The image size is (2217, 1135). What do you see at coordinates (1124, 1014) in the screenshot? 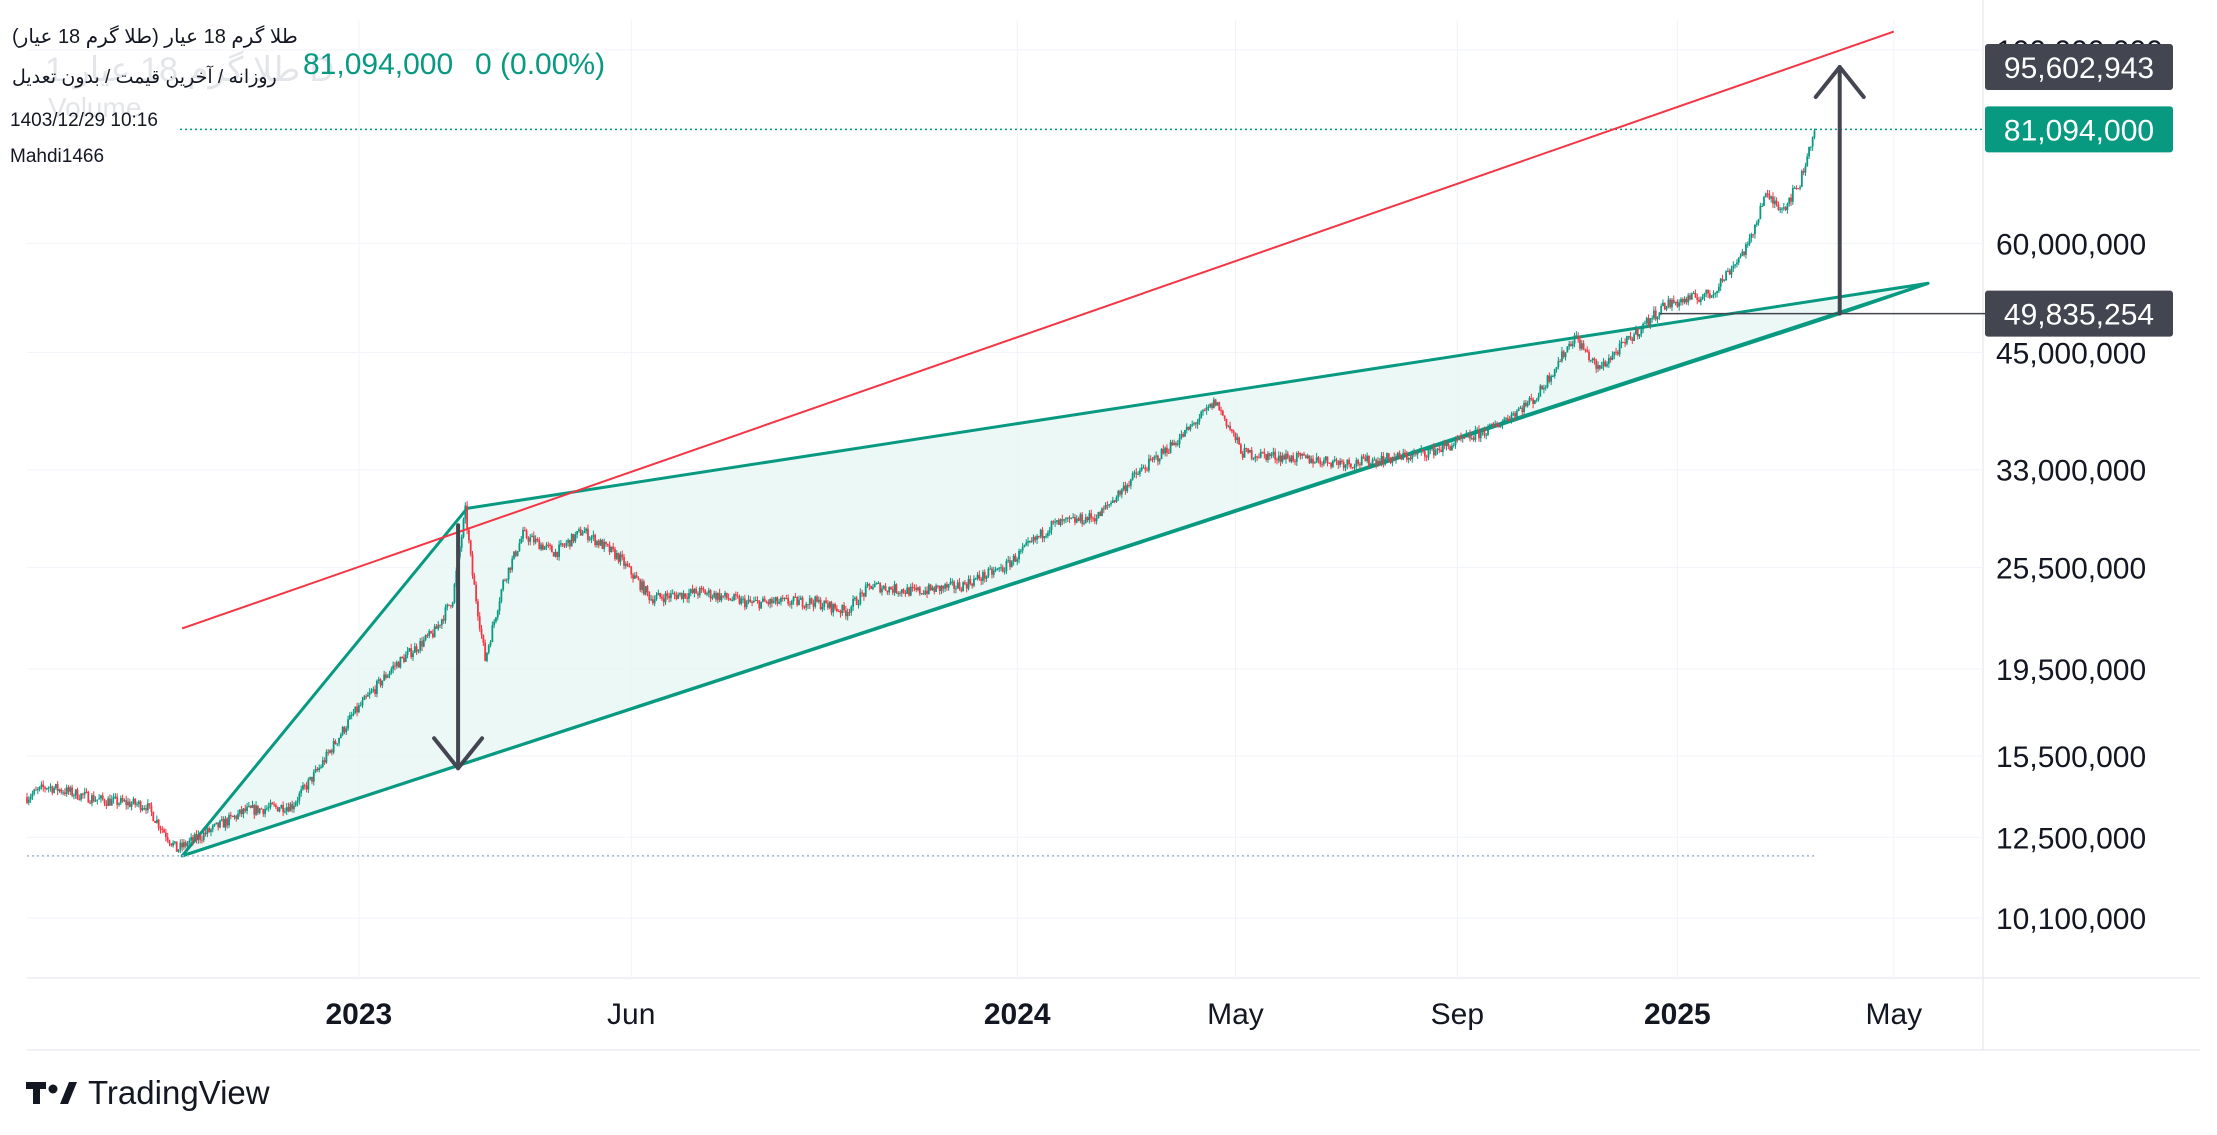
I see `x-axis: 2023 Jun 2024 May Sep 2025 May` at bounding box center [1124, 1014].